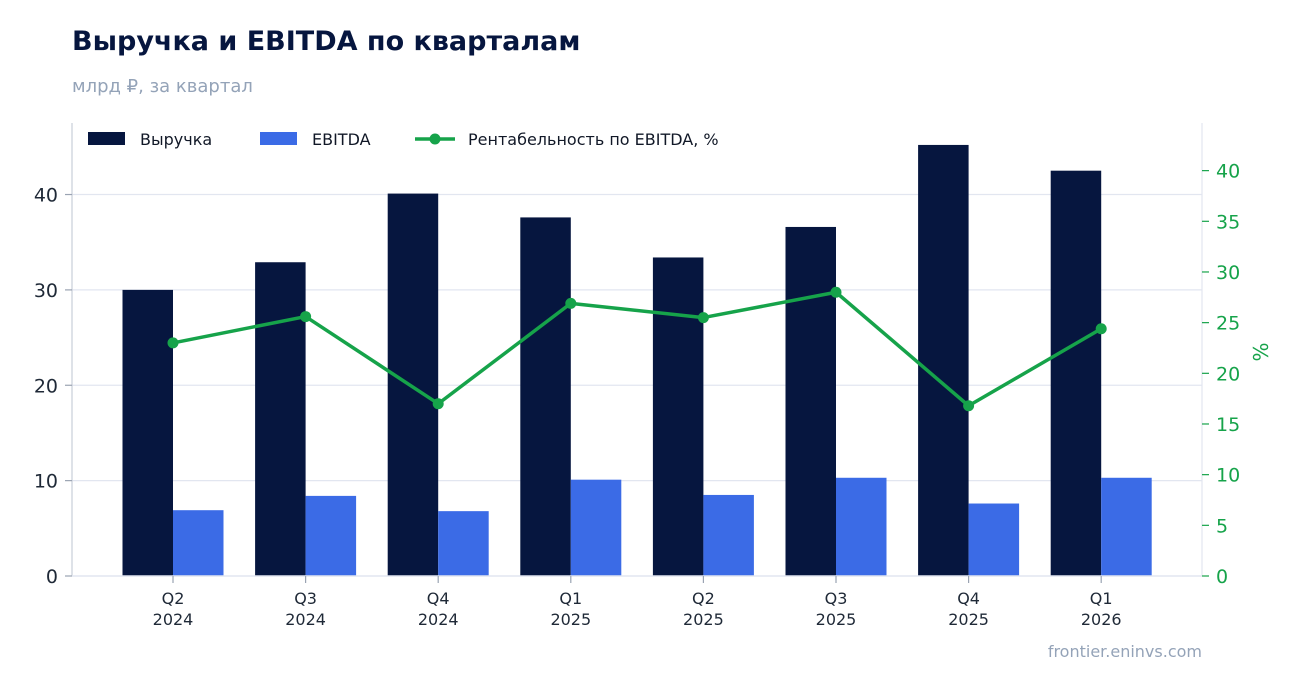 The image size is (1302, 693). I want to click on right-axis-ticks: 0 5 10 15 20 25 30 35 40, so click(1221, 374).